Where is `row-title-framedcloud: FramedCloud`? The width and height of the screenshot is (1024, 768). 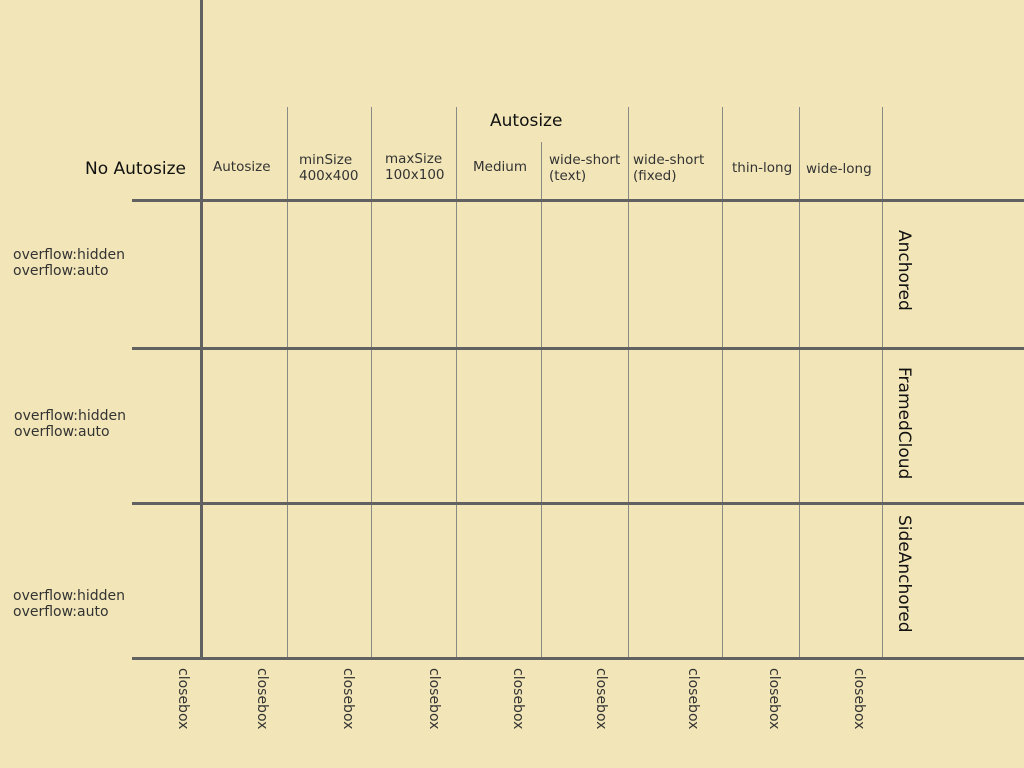
row-title-framedcloud: FramedCloud is located at coordinates (904, 423).